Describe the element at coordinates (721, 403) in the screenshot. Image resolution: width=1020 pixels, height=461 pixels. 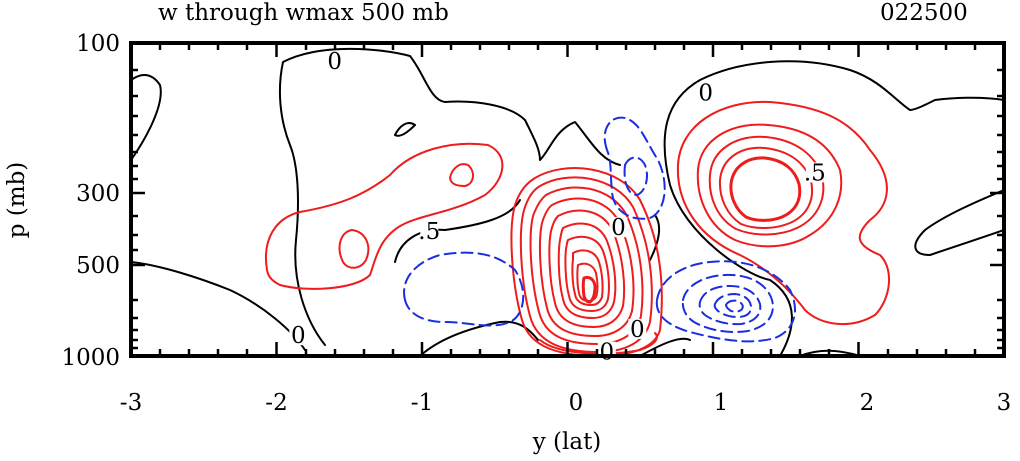
I see `x-tick-label: 1` at that location.